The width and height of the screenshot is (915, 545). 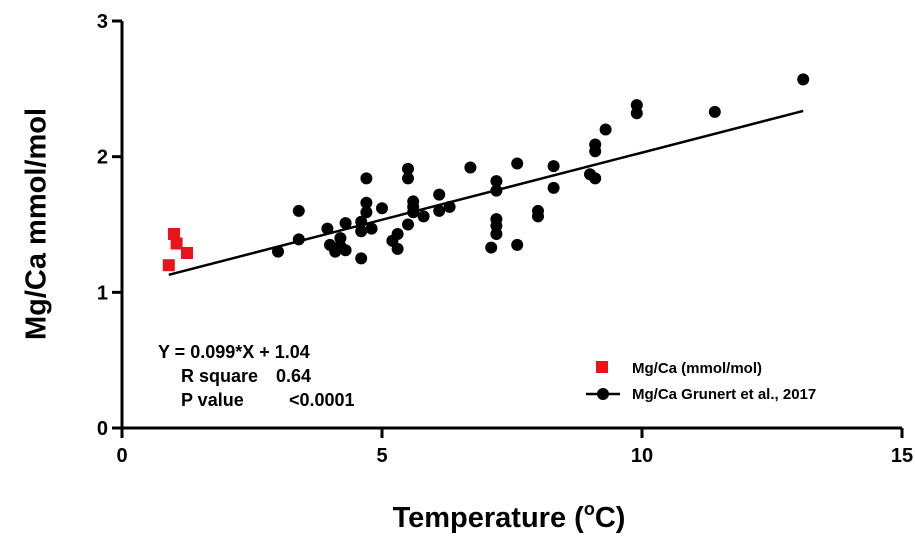 I want to click on x-tick-label: 15, so click(x=902, y=456).